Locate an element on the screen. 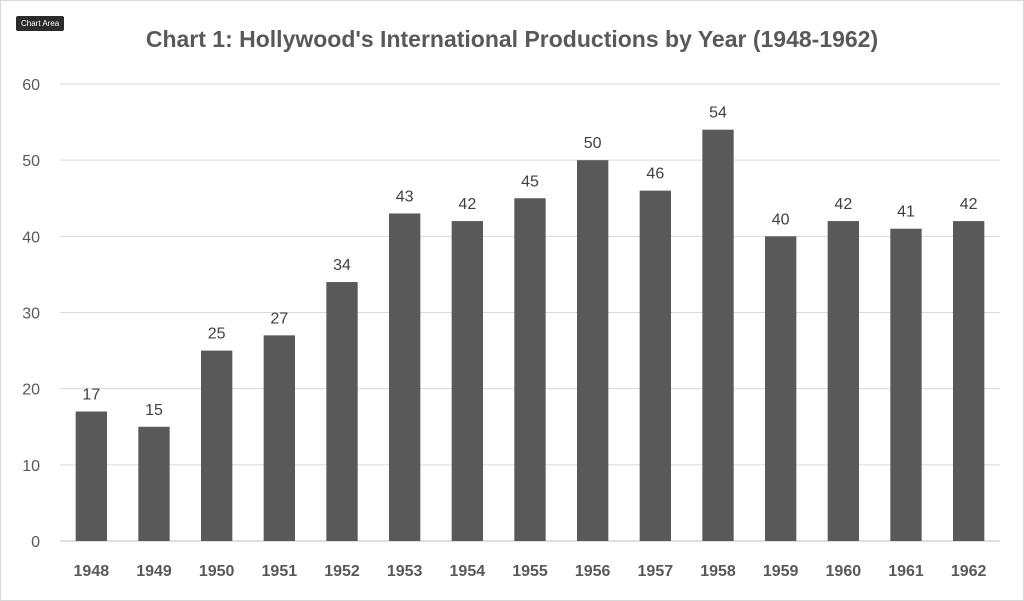 The height and width of the screenshot is (601, 1024). x-tick-label-1957: 1957 is located at coordinates (656, 571).